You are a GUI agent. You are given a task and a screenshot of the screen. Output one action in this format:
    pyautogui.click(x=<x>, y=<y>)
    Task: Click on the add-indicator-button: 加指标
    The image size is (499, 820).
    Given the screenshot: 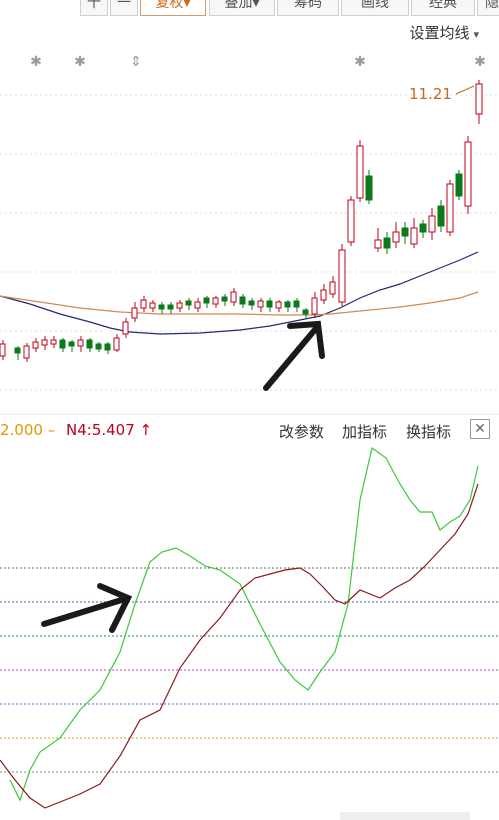 What is the action you would take?
    pyautogui.click(x=365, y=432)
    